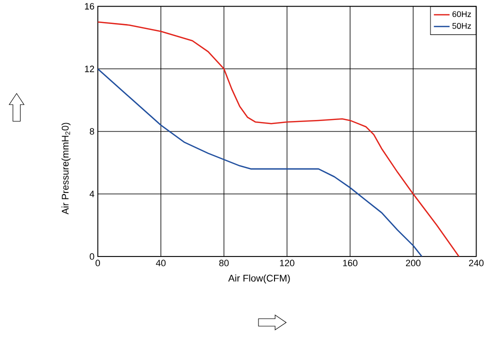 This screenshot has width=487, height=341. Describe the element at coordinates (461, 14) in the screenshot. I see `legend-label: 60Hz` at that location.